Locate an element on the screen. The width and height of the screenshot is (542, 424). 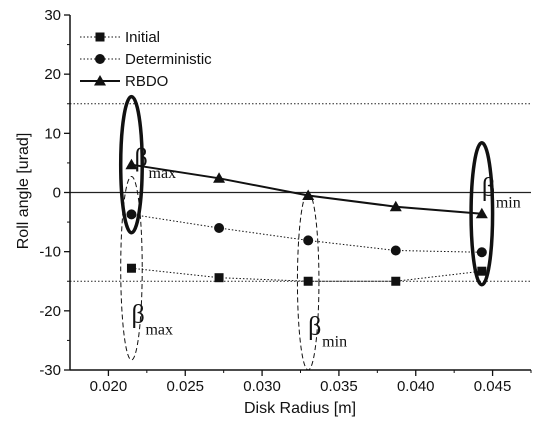
y-tick-label: 30 is located at coordinates (52, 15).